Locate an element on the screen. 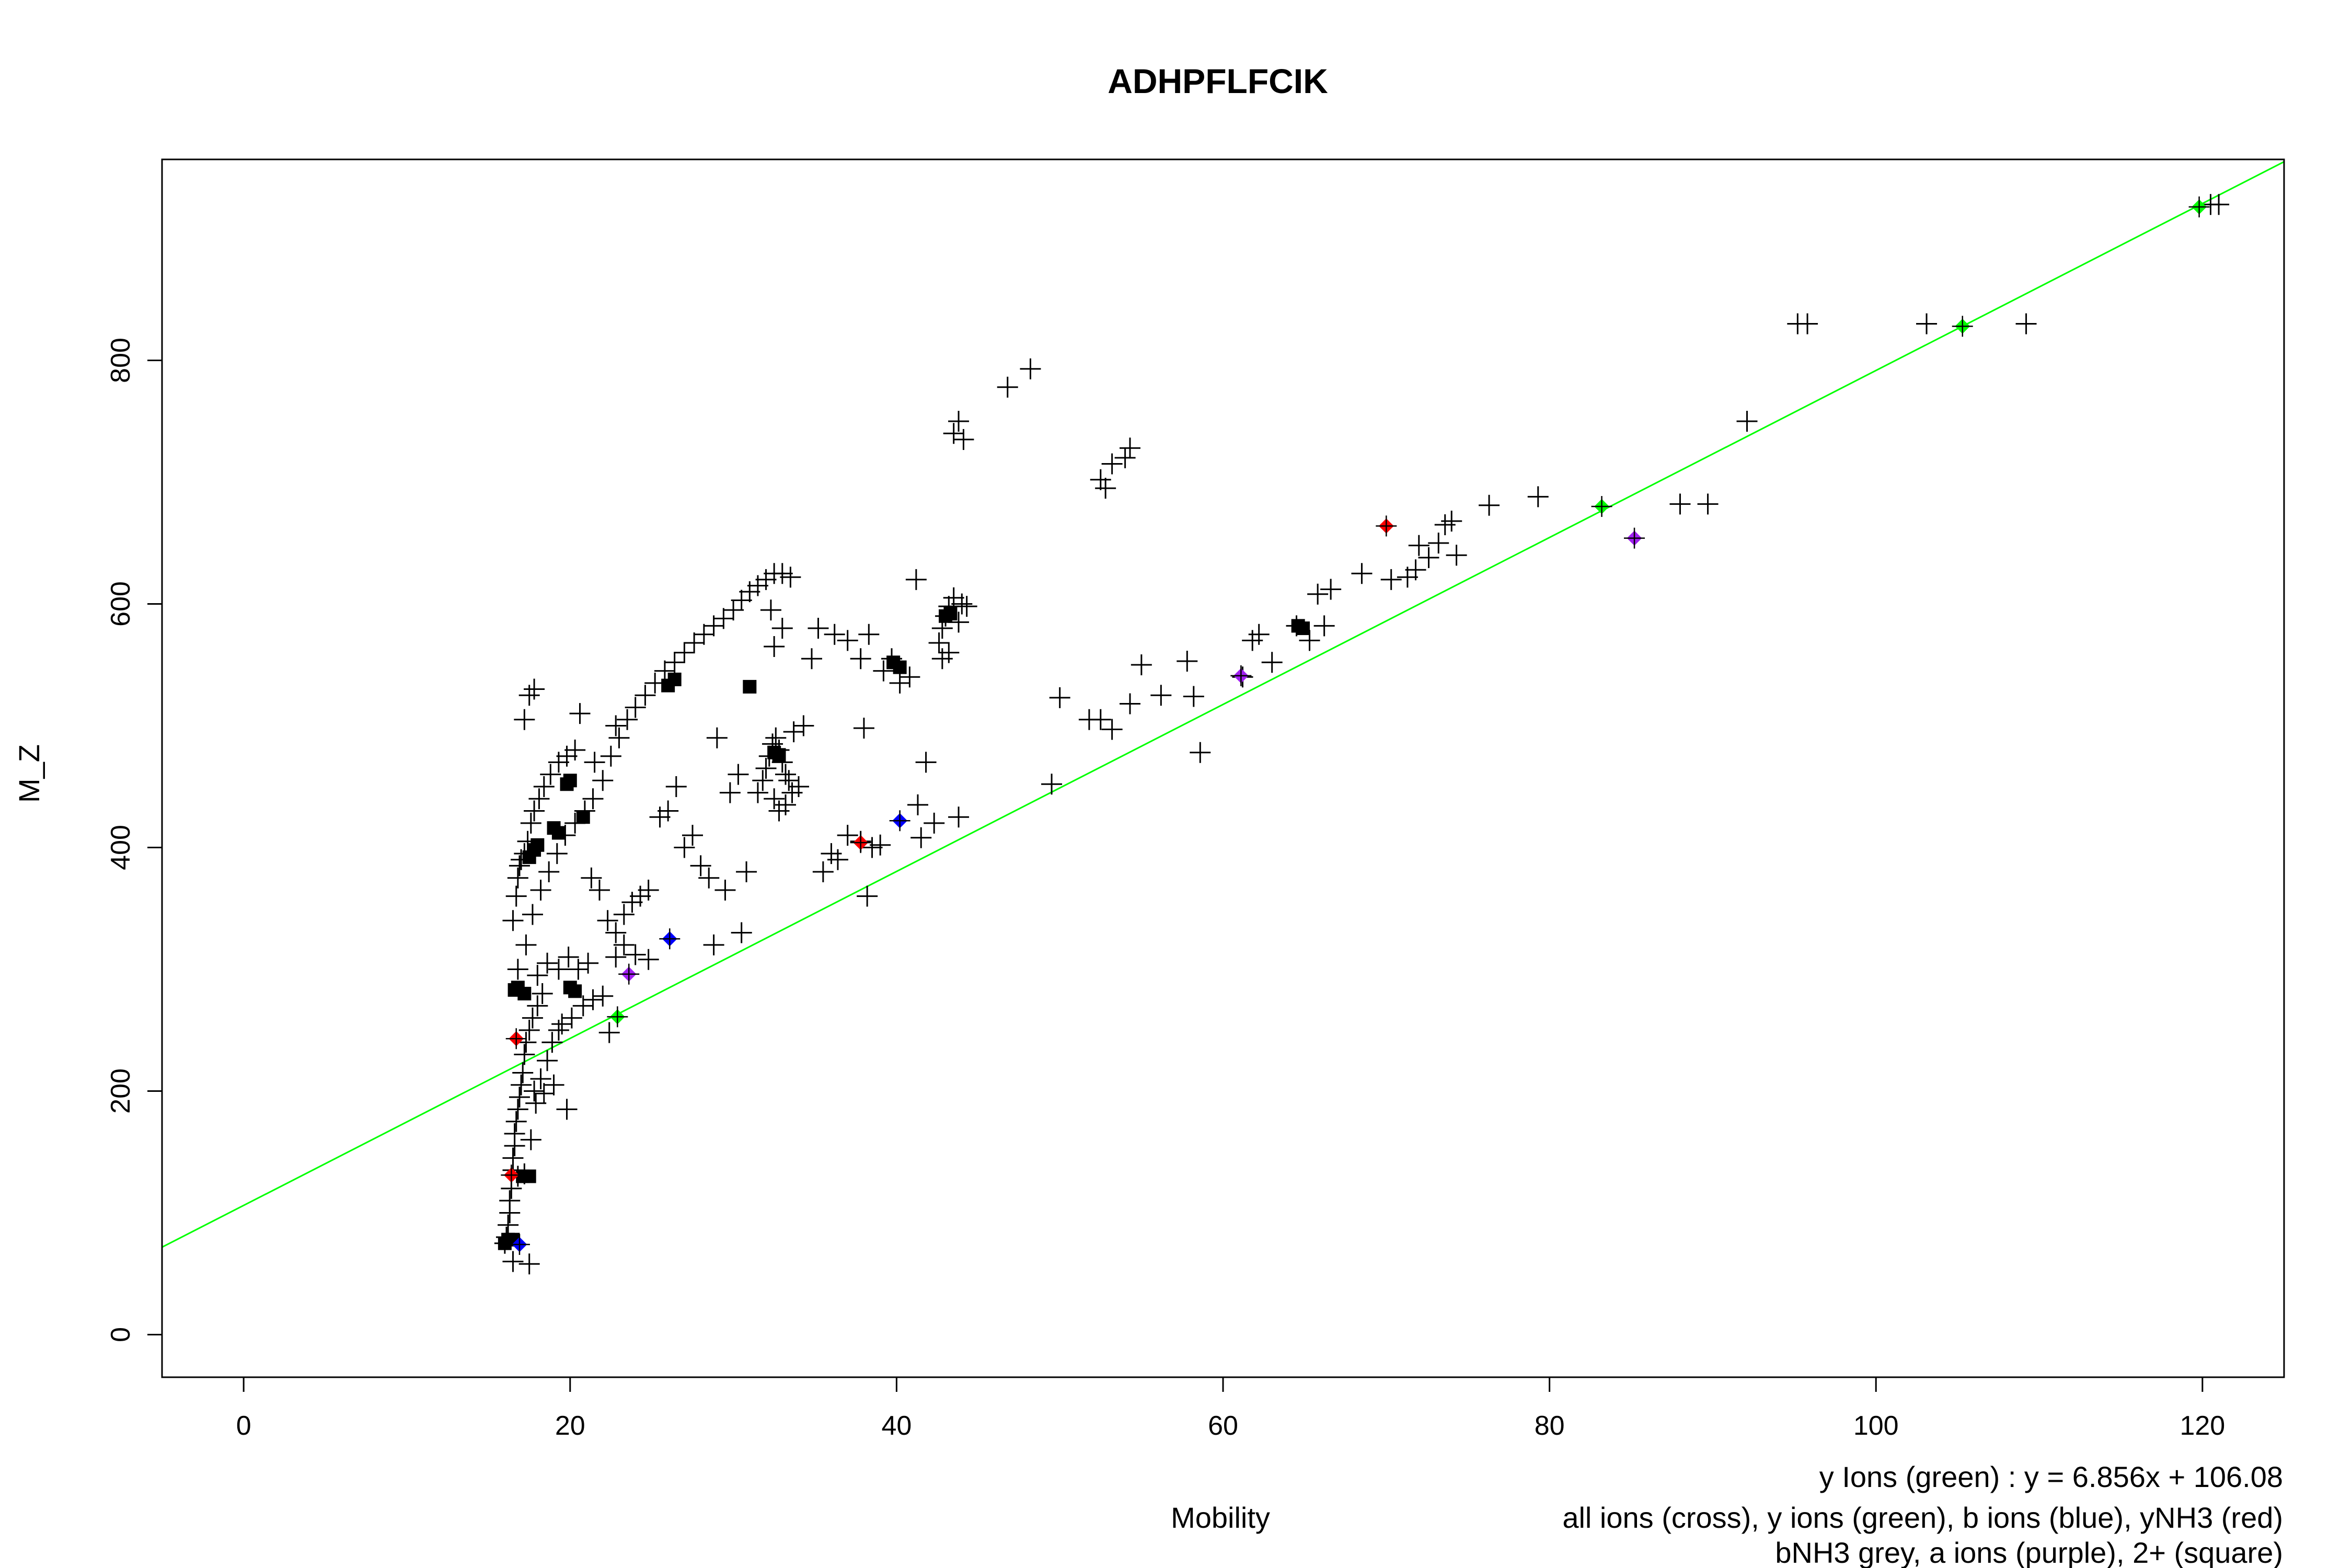 The image size is (2352, 1568). y-tick-label: 0 is located at coordinates (121, 1334).